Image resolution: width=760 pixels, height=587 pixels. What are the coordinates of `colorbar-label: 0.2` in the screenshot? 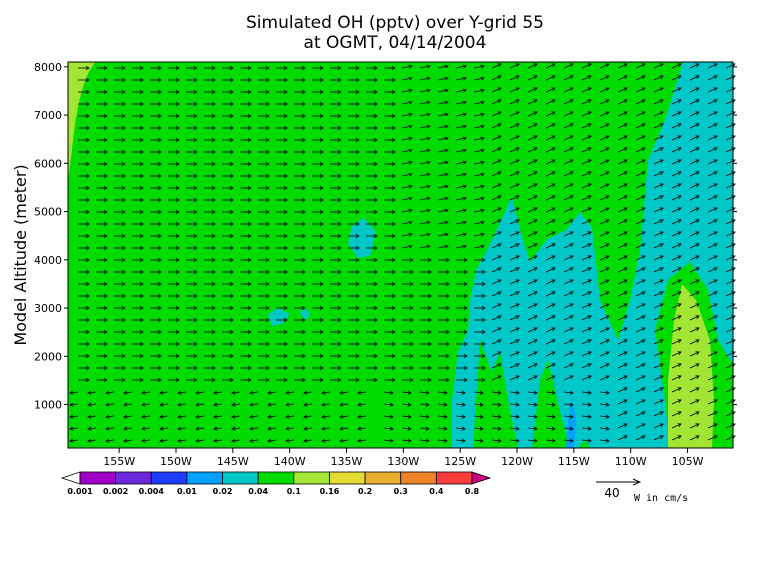 It's located at (365, 491).